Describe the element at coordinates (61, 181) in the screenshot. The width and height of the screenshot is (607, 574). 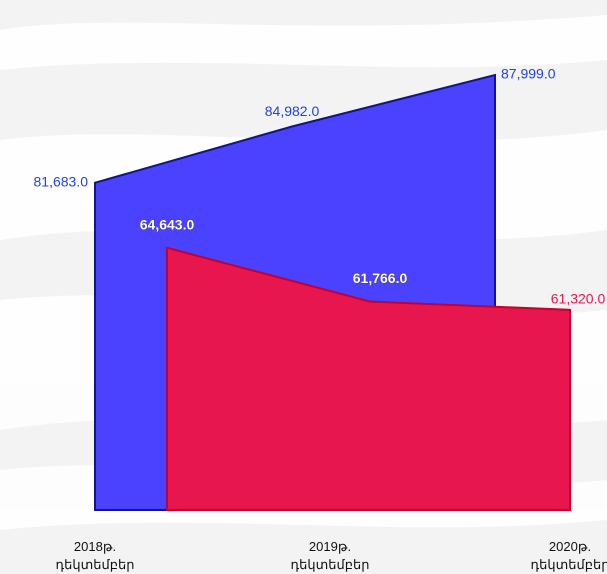
I see `data-label: 81,683.0` at that location.